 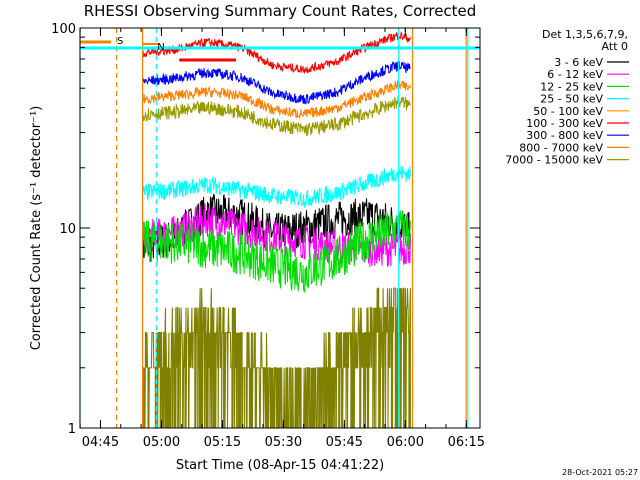 What do you see at coordinates (280, 465) in the screenshot?
I see `x-axis-label: Start Time (08-Apr-15 04:41:22)` at bounding box center [280, 465].